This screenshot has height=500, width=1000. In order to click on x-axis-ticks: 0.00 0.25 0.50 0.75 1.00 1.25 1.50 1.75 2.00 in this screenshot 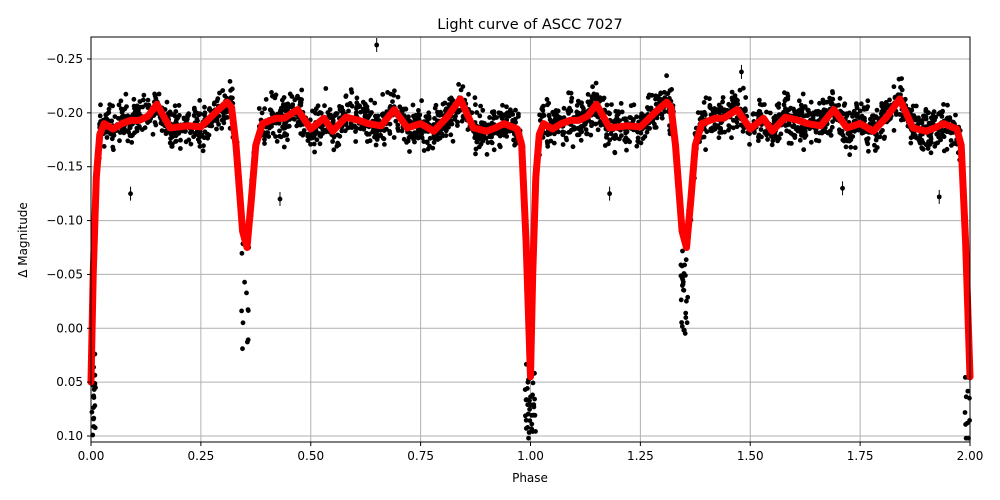, I will do `click(531, 452)`.